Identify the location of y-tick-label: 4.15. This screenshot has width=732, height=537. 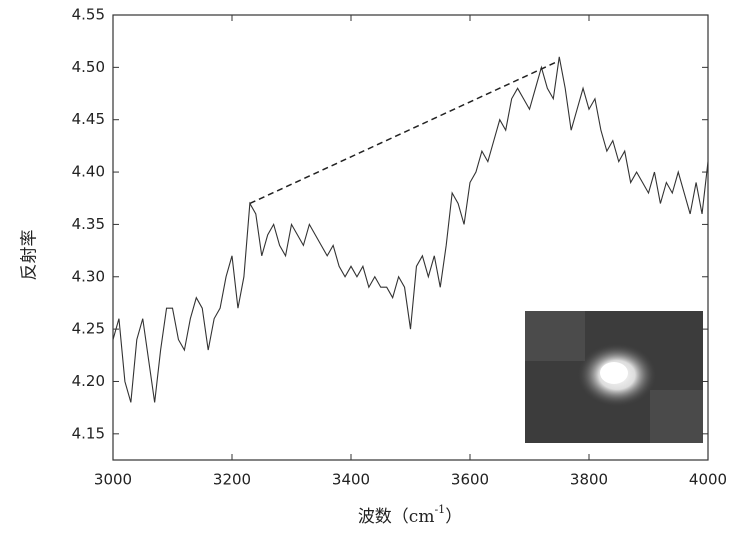
(88, 433).